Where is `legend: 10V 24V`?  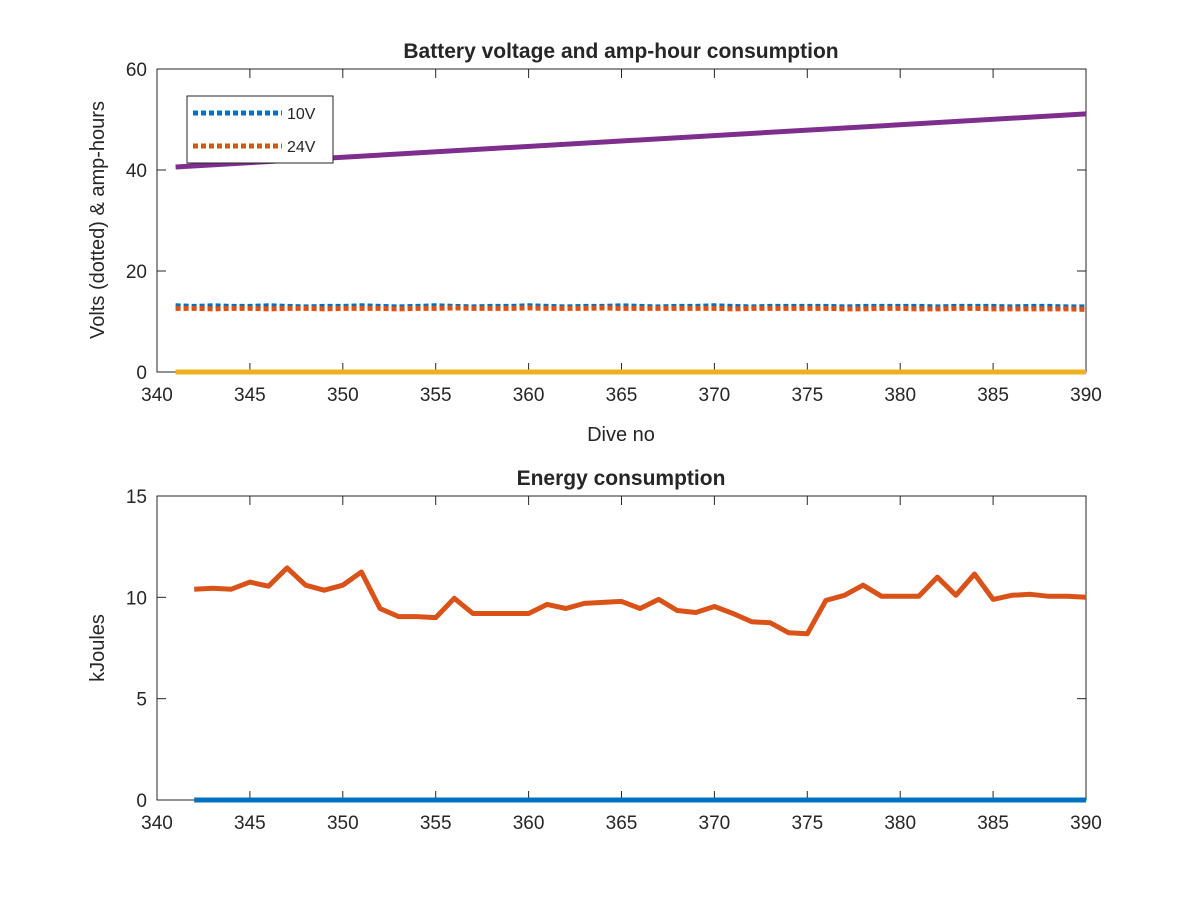 legend: 10V 24V is located at coordinates (260, 129).